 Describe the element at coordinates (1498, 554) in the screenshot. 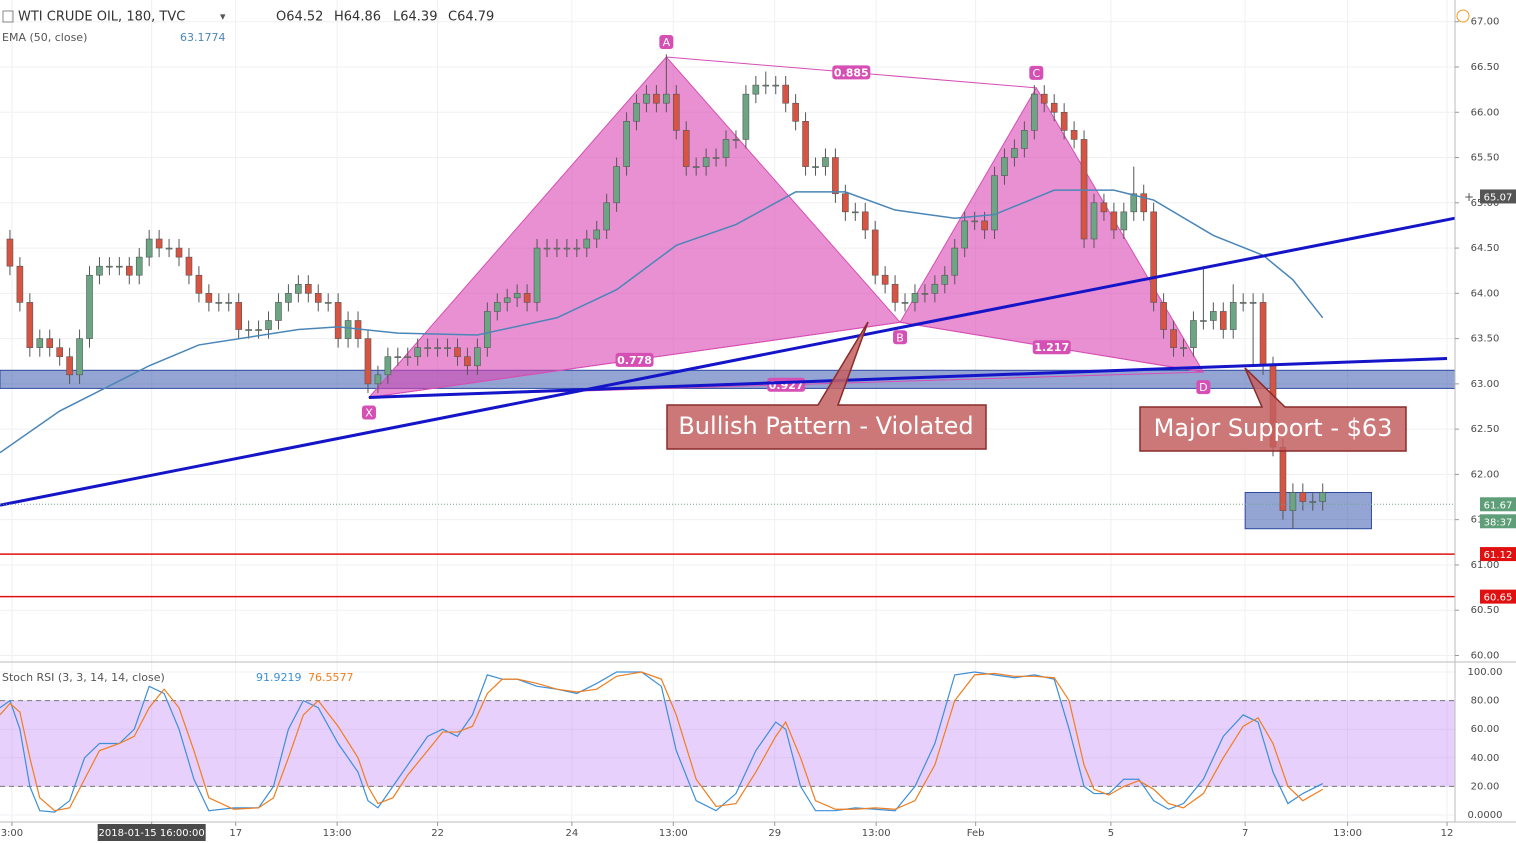

I see `price-tag` at that location.